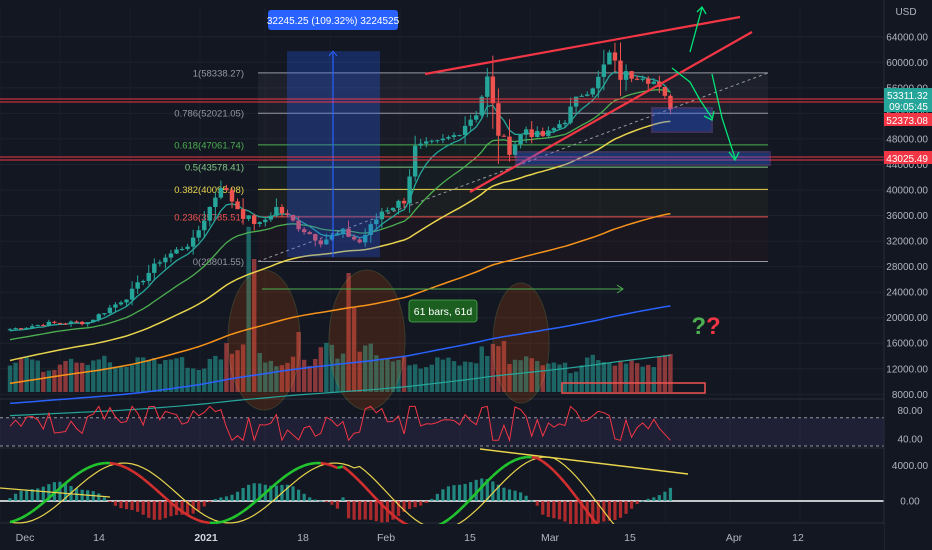  What do you see at coordinates (908, 119) in the screenshot?
I see `level-1-price-tag-bg` at bounding box center [908, 119].